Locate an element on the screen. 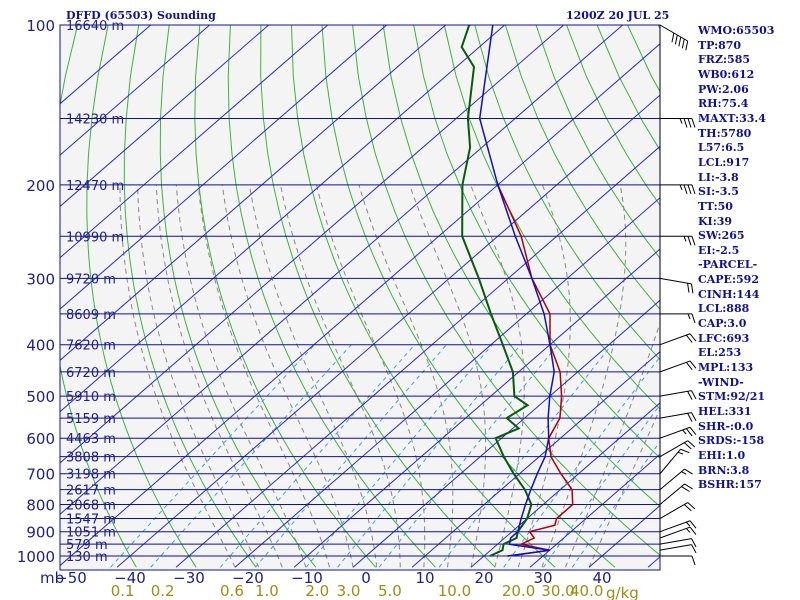 The width and height of the screenshot is (800, 600). temperature-tick-label: 30 is located at coordinates (542, 578).